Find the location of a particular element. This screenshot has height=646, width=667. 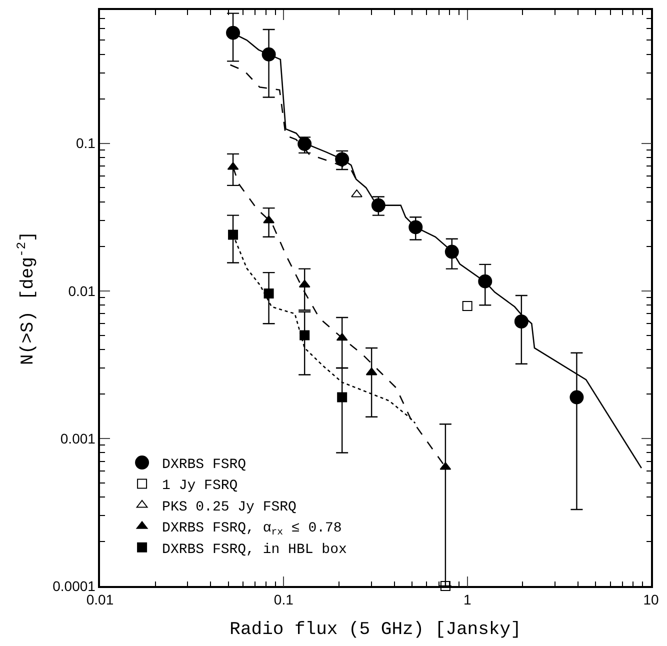

y-tick-label: 0.0001 is located at coordinates (74, 586).